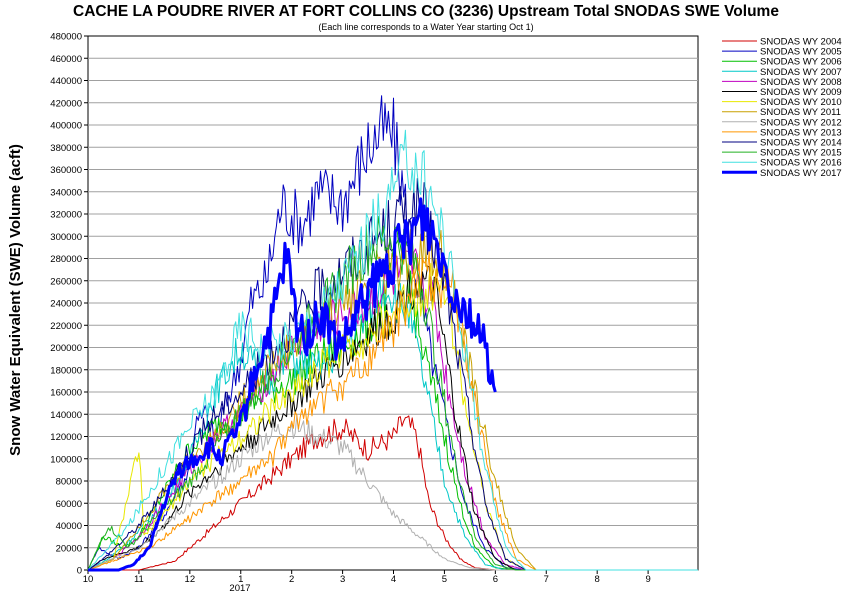 The width and height of the screenshot is (850, 600). I want to click on legend-entry: SNODAS WY 2010, so click(801, 102).